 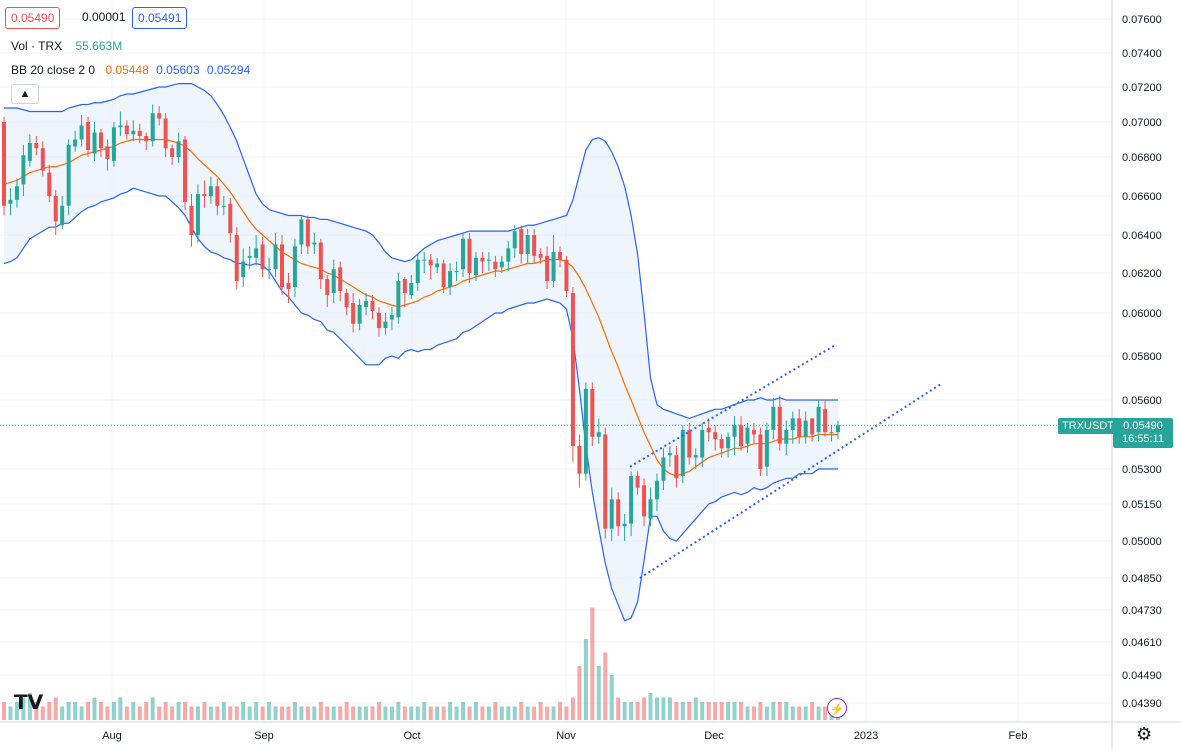 I want to click on collapse-legend-button: ▲, so click(x=25, y=94).